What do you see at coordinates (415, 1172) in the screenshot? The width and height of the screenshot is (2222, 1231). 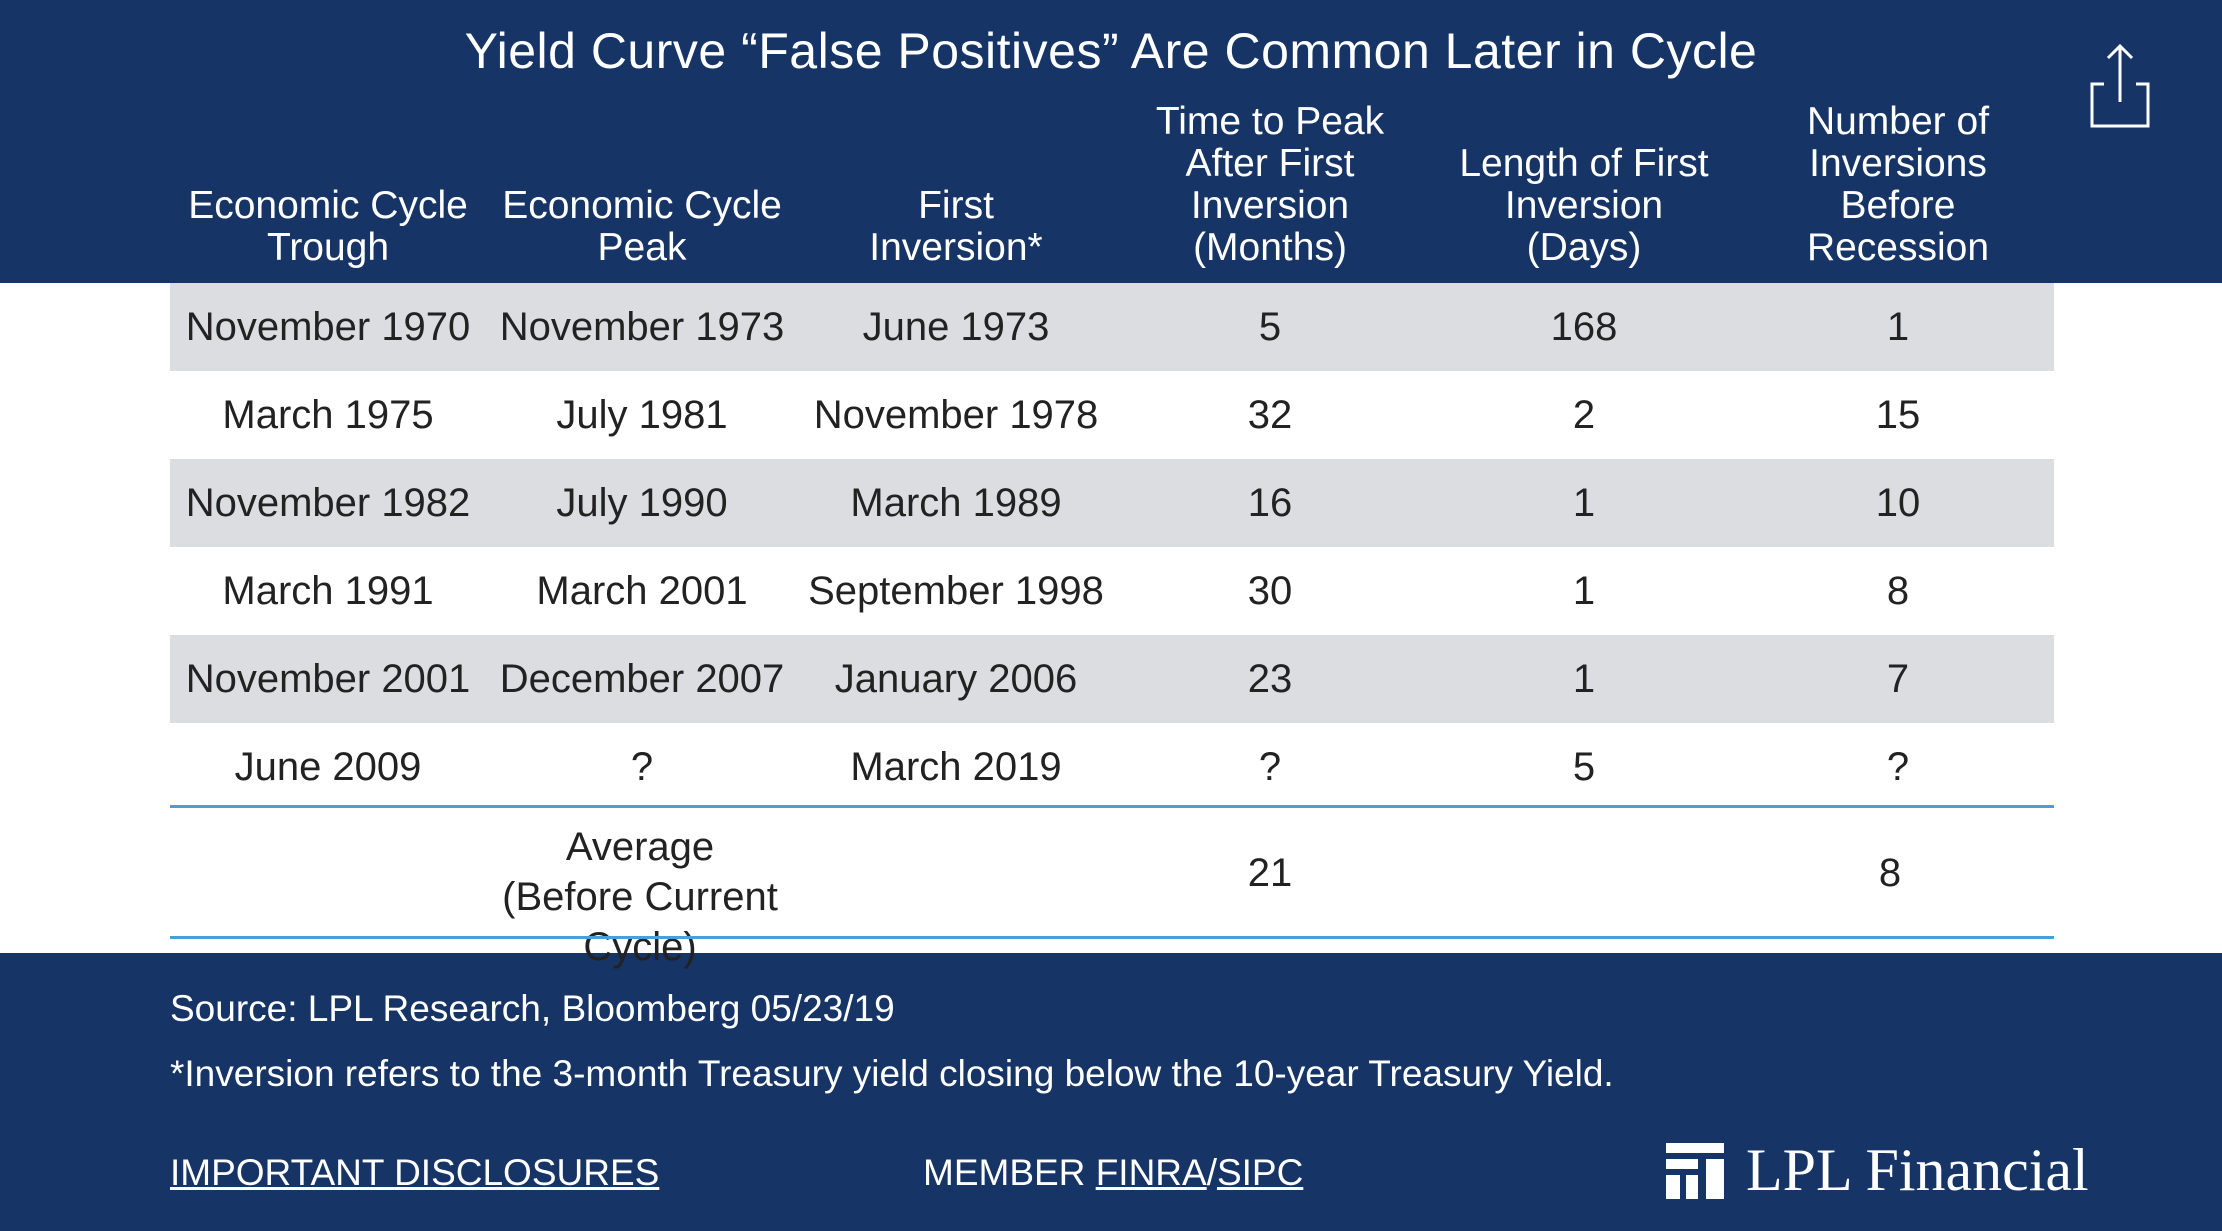 I see `important-disclosures-link: IMPORTANT DISCLOSURES` at bounding box center [415, 1172].